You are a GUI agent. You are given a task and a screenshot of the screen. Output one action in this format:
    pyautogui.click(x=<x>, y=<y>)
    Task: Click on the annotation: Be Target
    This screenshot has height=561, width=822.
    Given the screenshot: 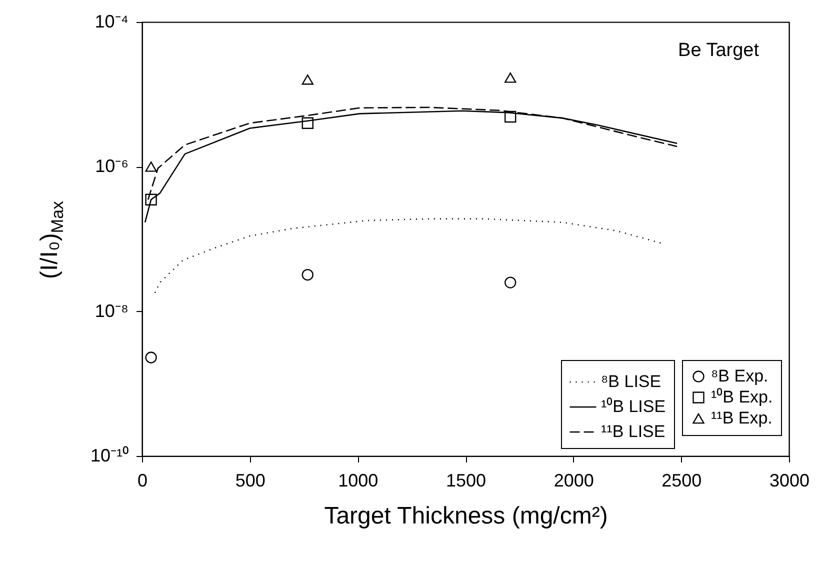 What is the action you would take?
    pyautogui.click(x=719, y=50)
    